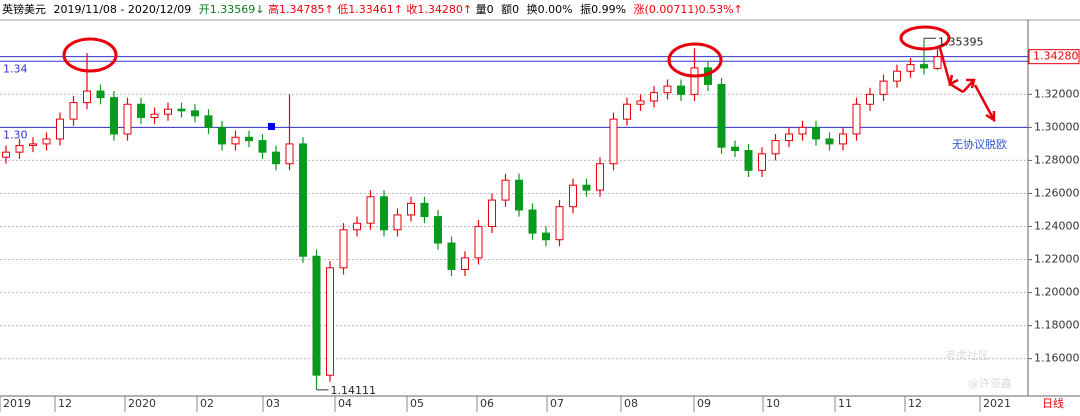  What do you see at coordinates (688, 9) in the screenshot?
I see `change: 涨(0.00711)0.53%↑` at bounding box center [688, 9].